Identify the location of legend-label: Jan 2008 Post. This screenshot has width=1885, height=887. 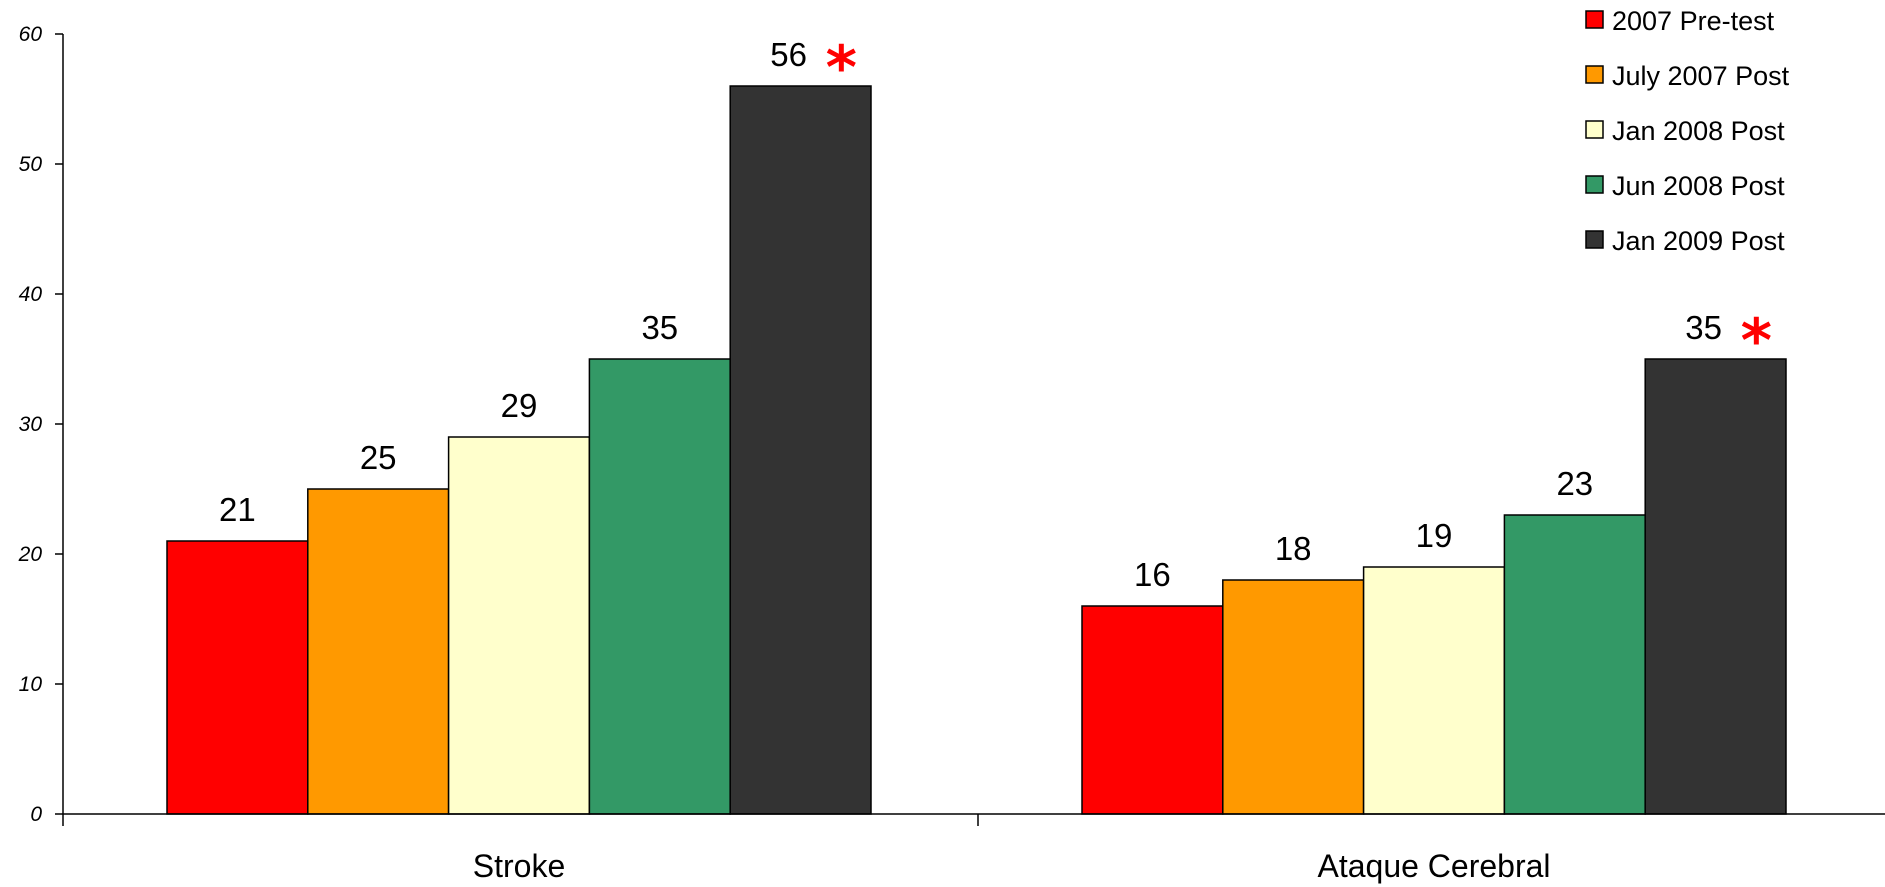
(1698, 131).